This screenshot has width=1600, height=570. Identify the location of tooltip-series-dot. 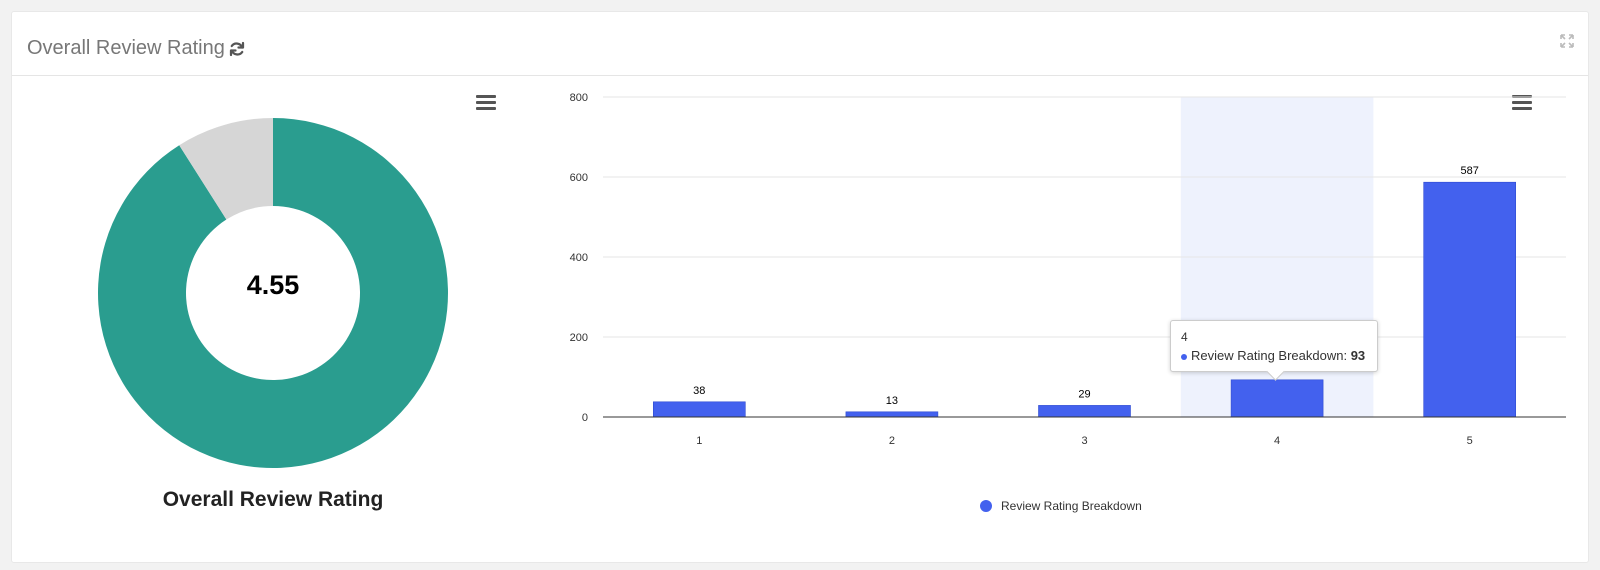
(1184, 356).